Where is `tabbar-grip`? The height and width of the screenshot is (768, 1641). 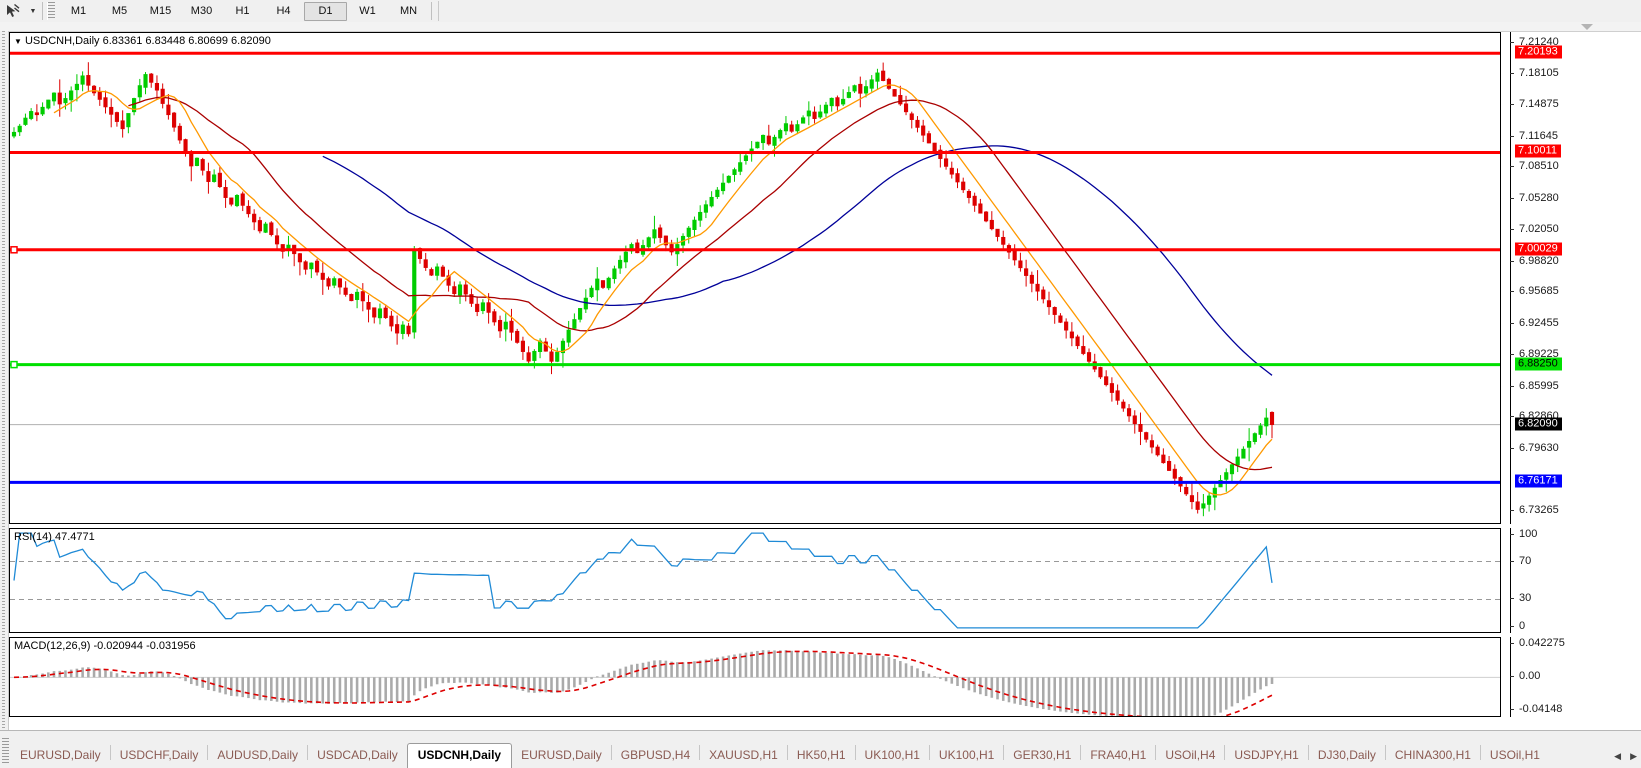 tabbar-grip is located at coordinates (5, 751).